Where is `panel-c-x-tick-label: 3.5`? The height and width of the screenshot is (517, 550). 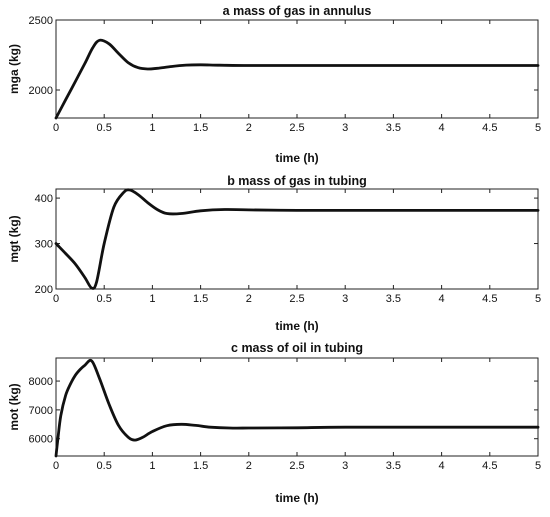
panel-c-x-tick-label: 3.5 is located at coordinates (393, 466).